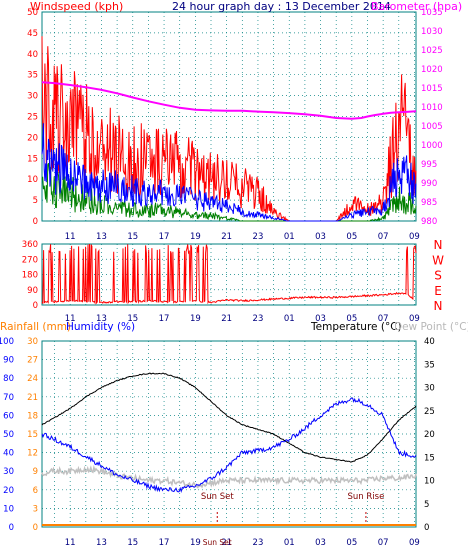  Describe the element at coordinates (414, 237) in the screenshot. I see `wind-panel-x-tick-label: 09` at that location.